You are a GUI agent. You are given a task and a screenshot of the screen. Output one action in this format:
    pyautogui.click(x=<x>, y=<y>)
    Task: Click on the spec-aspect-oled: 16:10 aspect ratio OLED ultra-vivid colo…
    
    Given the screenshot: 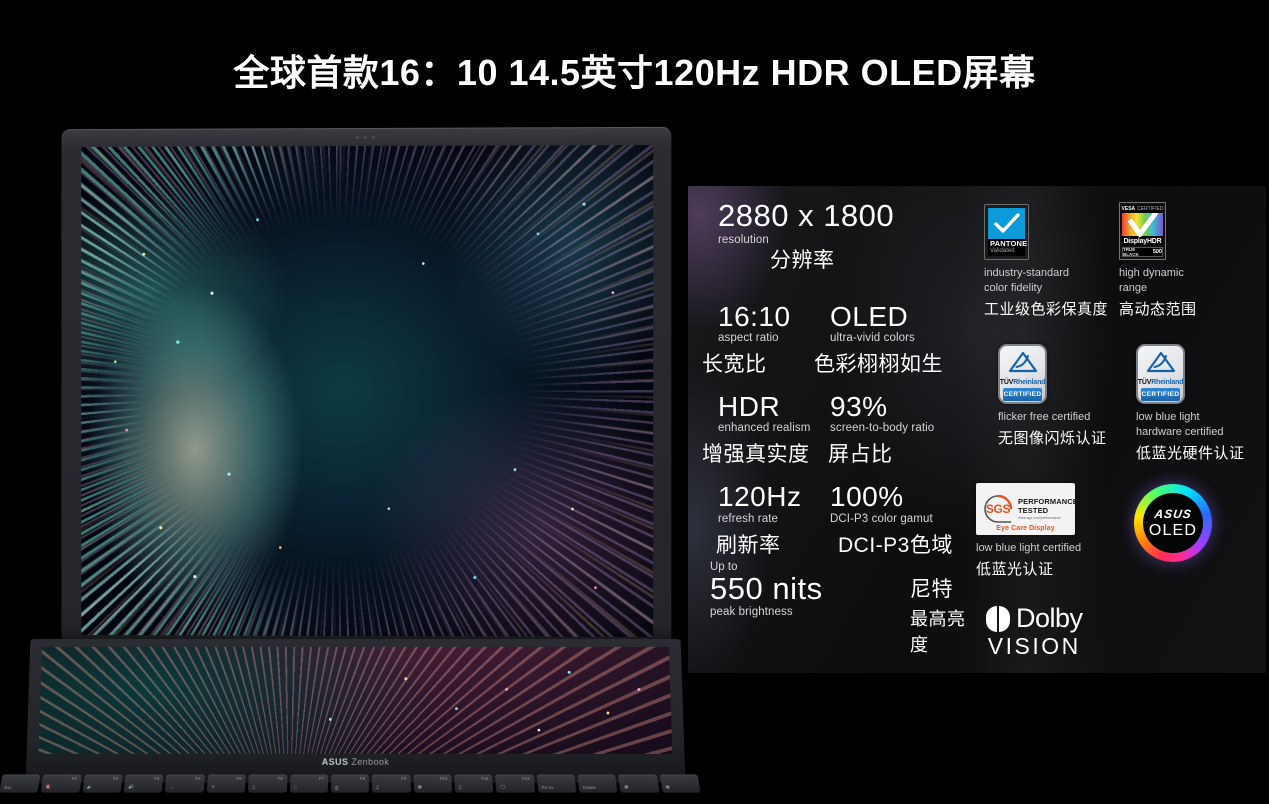 What is the action you would take?
    pyautogui.click(x=838, y=339)
    